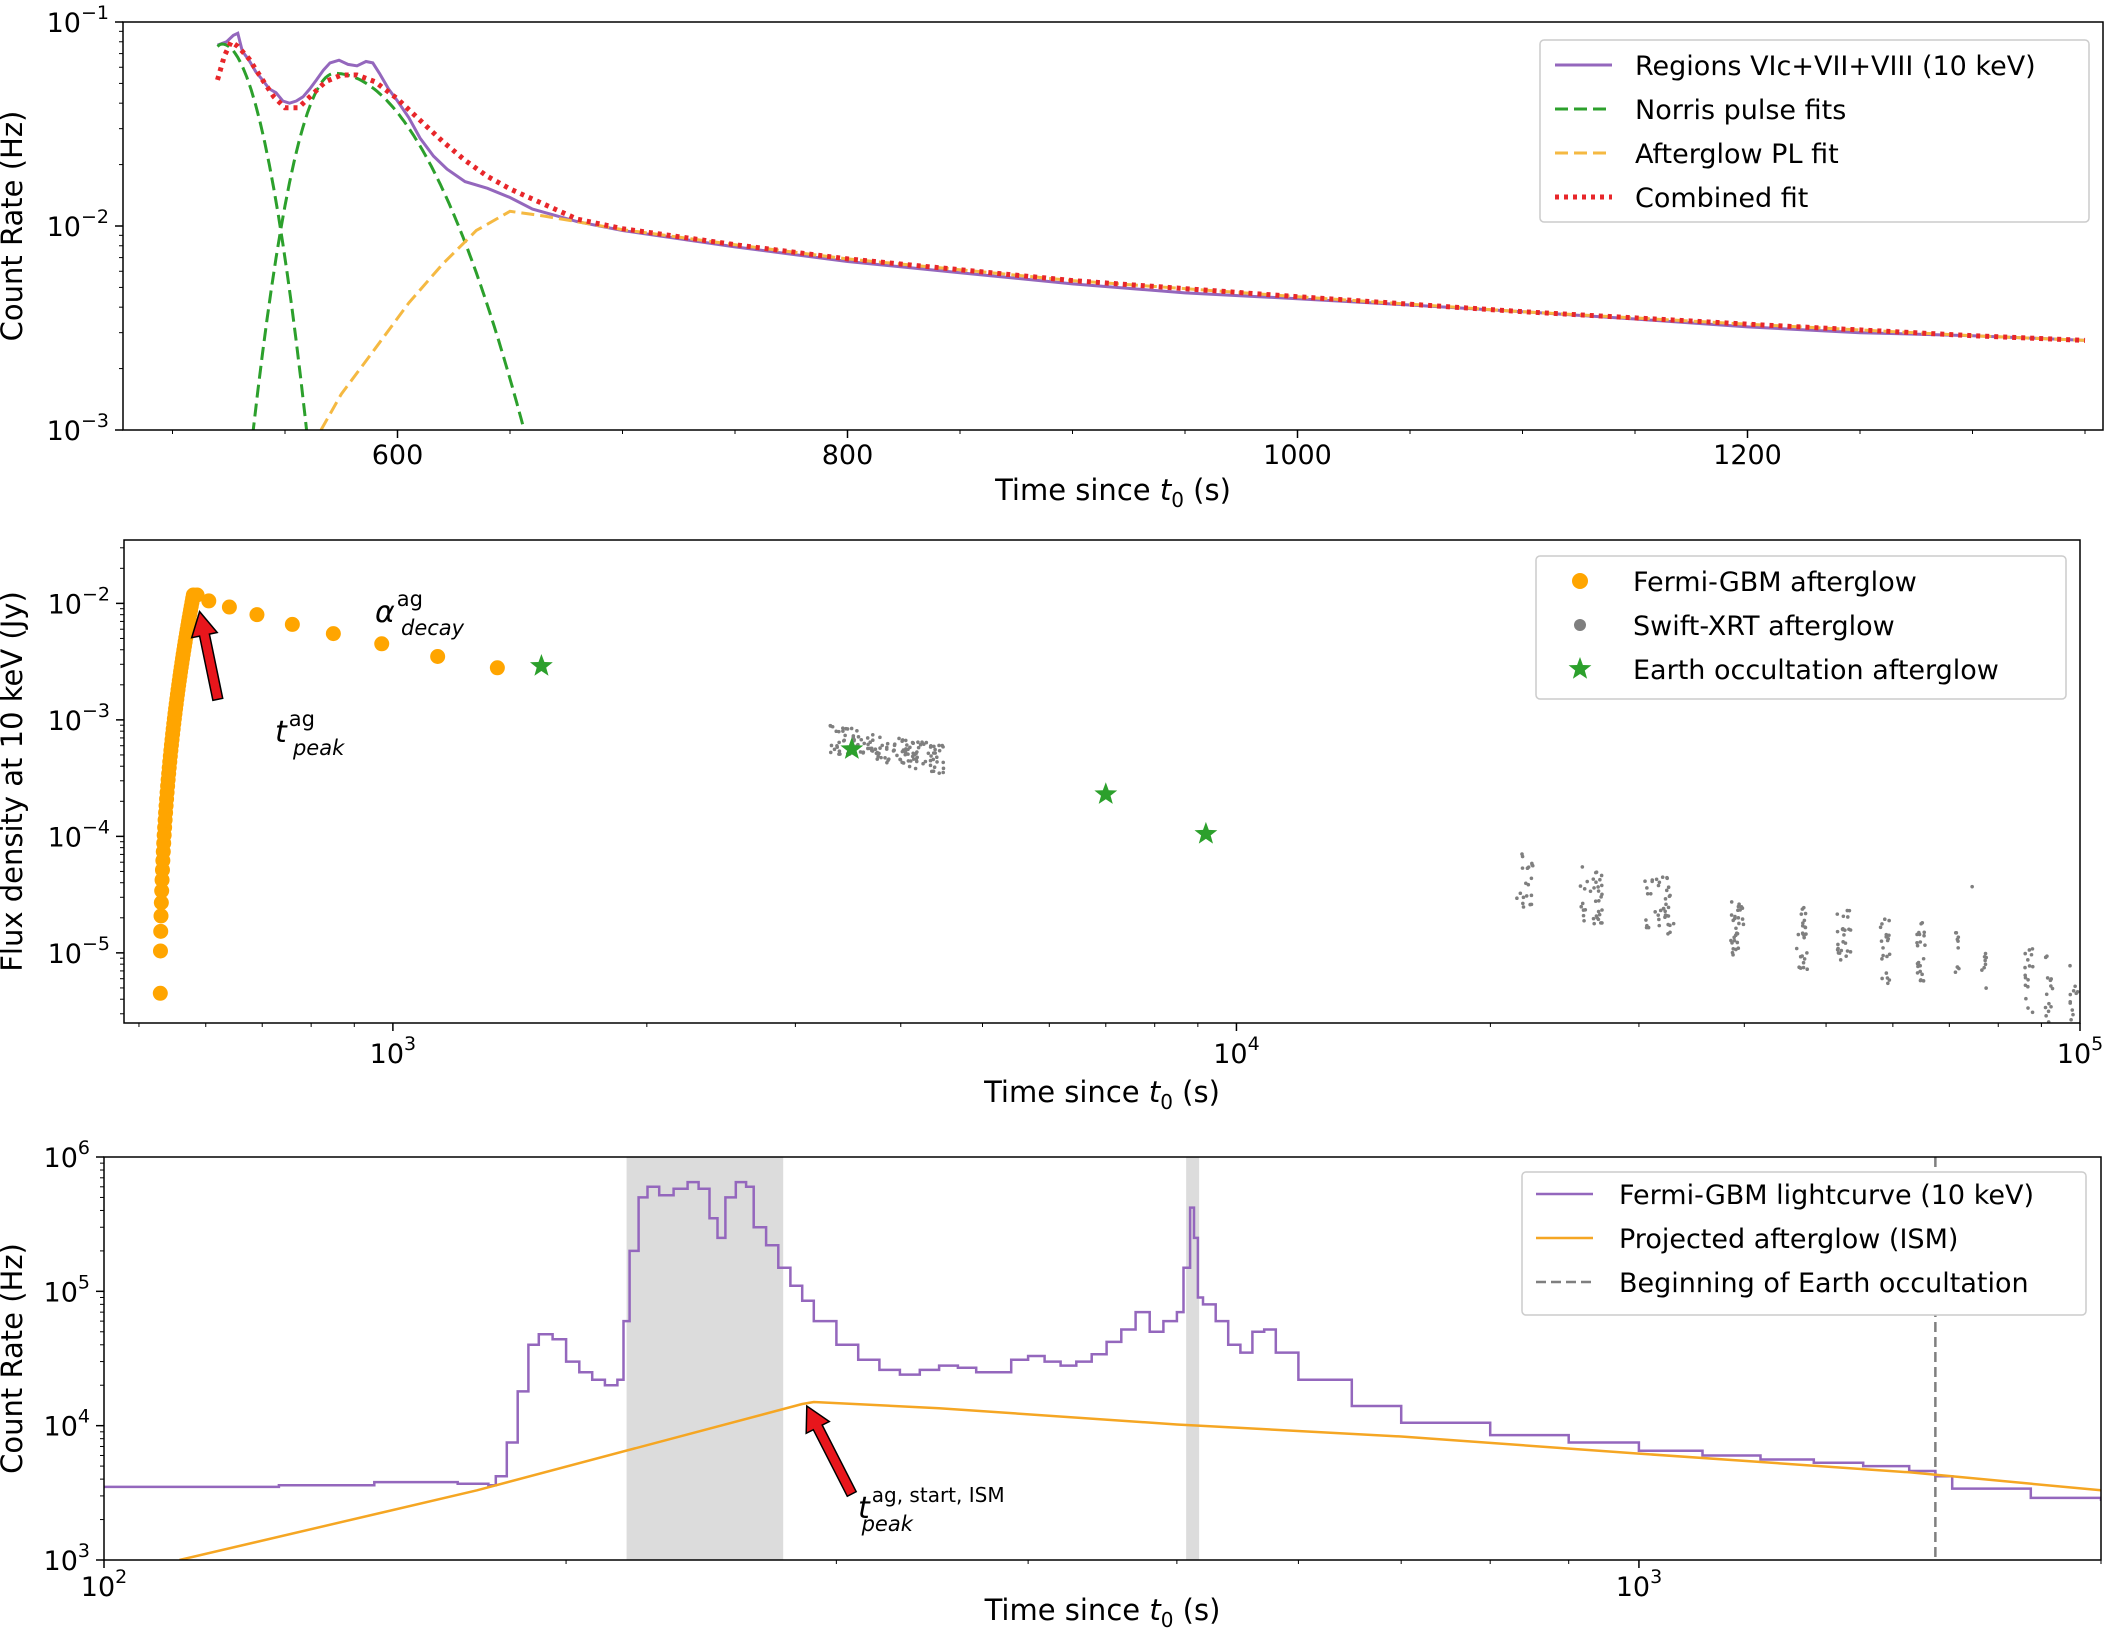 Image resolution: width=2104 pixels, height=1636 pixels. What do you see at coordinates (1297, 455) in the screenshot?
I see `x-tick-label: 1000` at bounding box center [1297, 455].